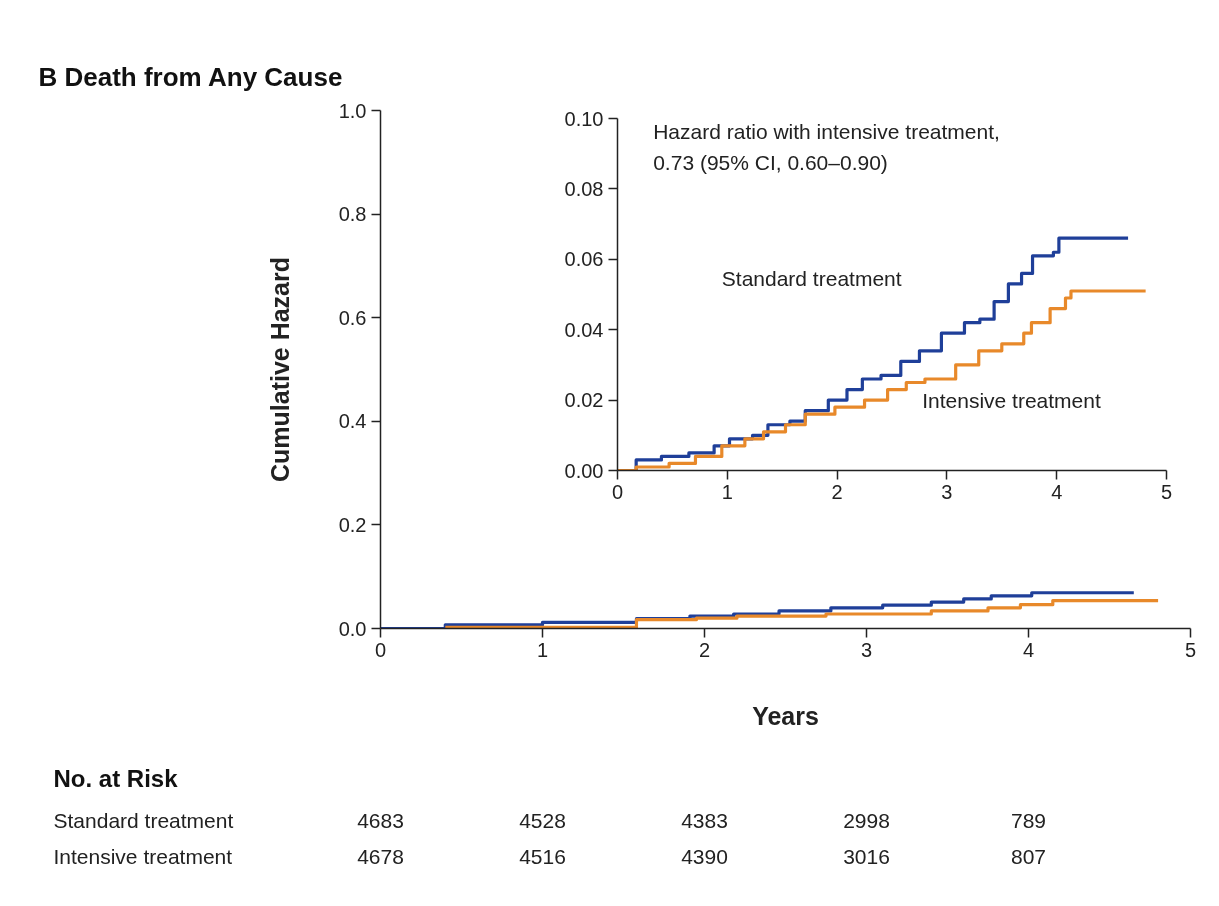  Describe the element at coordinates (380, 820) in the screenshot. I see `text: 4683` at that location.